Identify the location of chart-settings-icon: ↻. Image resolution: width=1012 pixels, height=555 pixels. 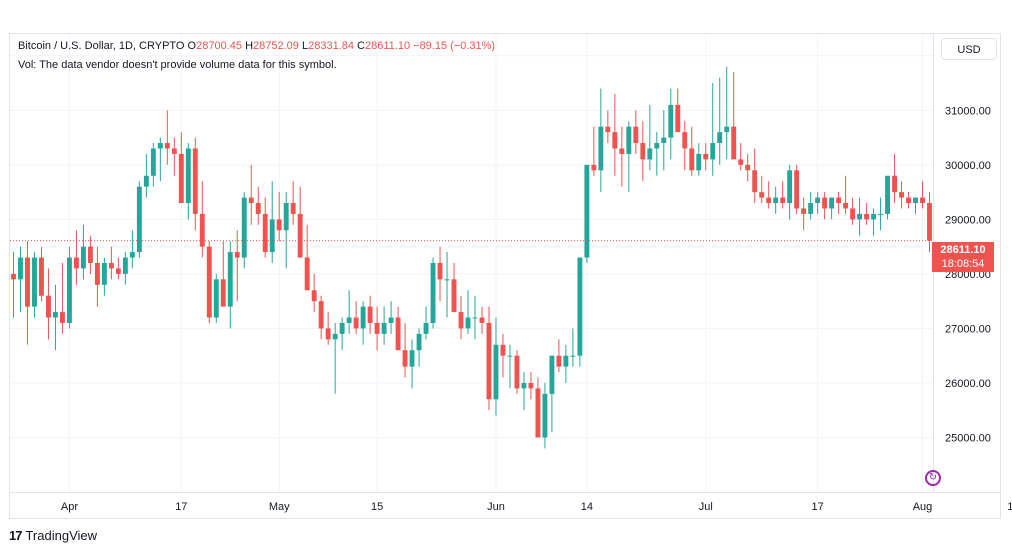
(933, 478).